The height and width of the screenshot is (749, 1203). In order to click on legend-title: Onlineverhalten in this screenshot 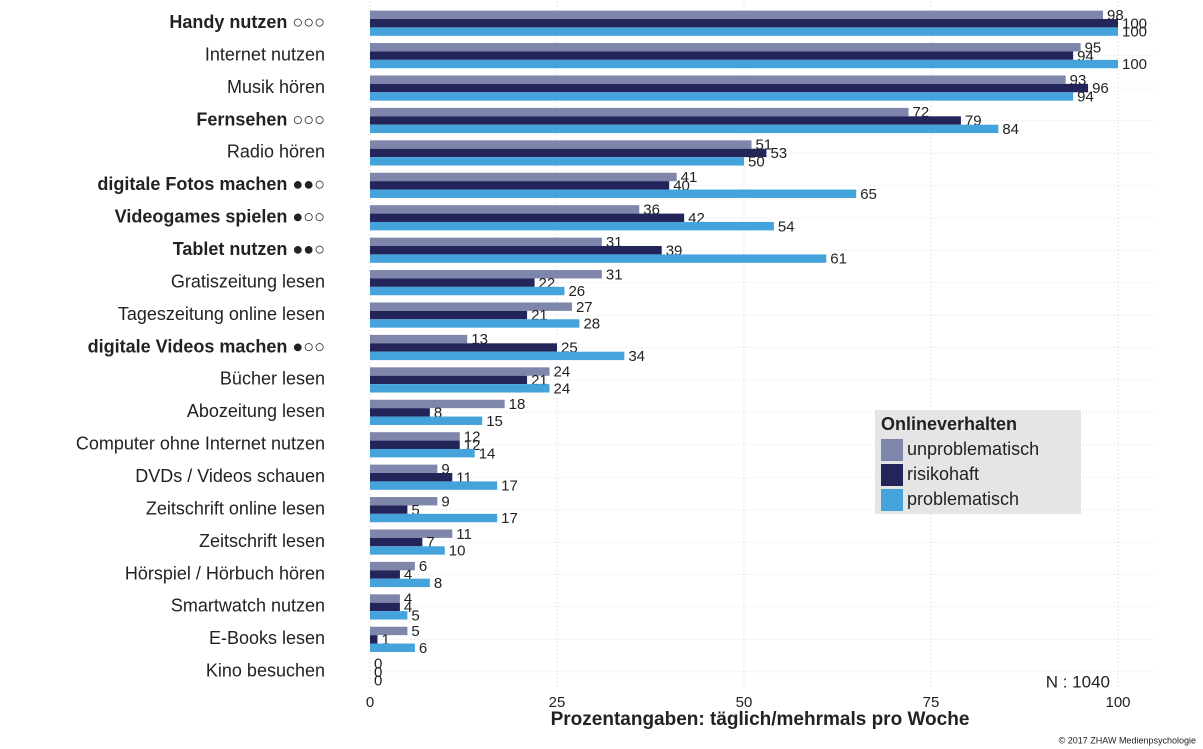, I will do `click(949, 424)`.